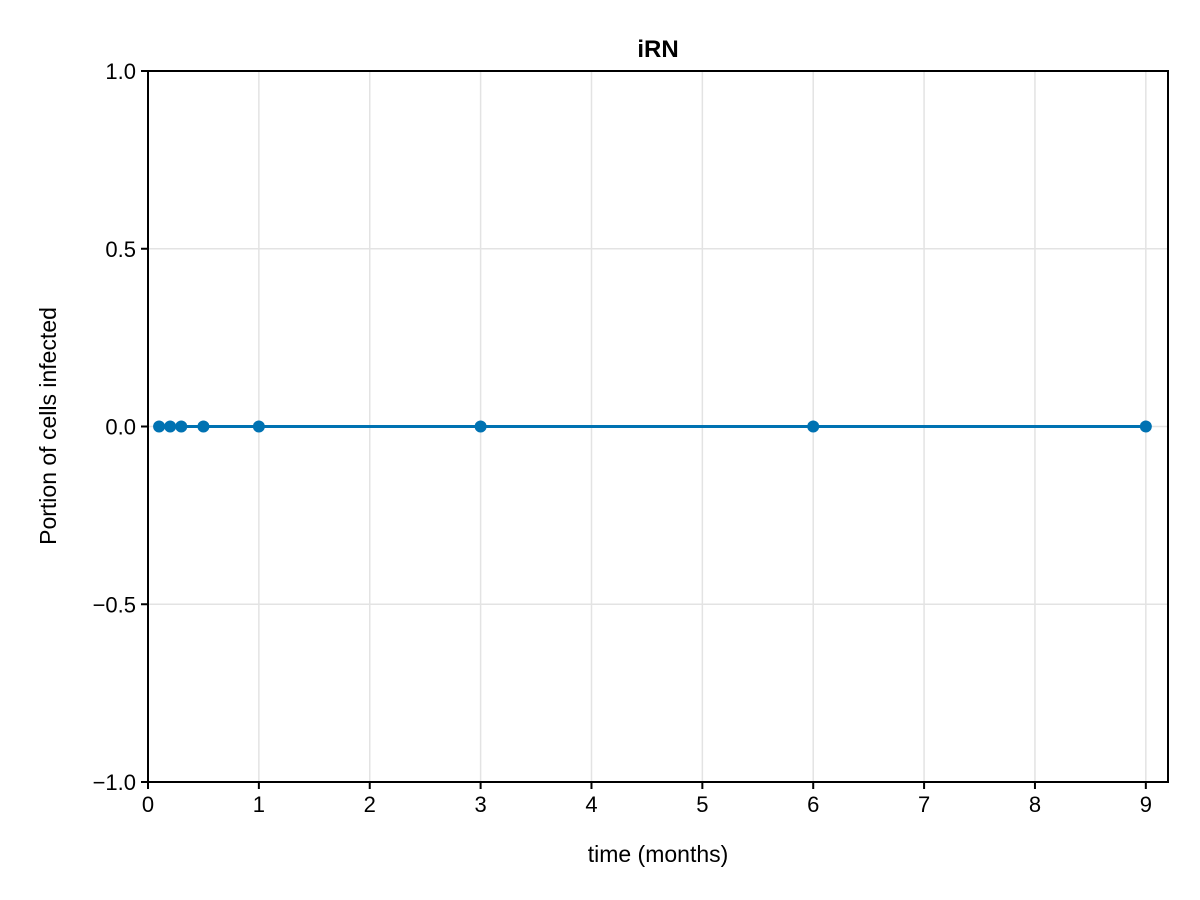 This screenshot has height=900, width=1200. What do you see at coordinates (120, 71) in the screenshot?
I see `y-tick-label: 1.0` at bounding box center [120, 71].